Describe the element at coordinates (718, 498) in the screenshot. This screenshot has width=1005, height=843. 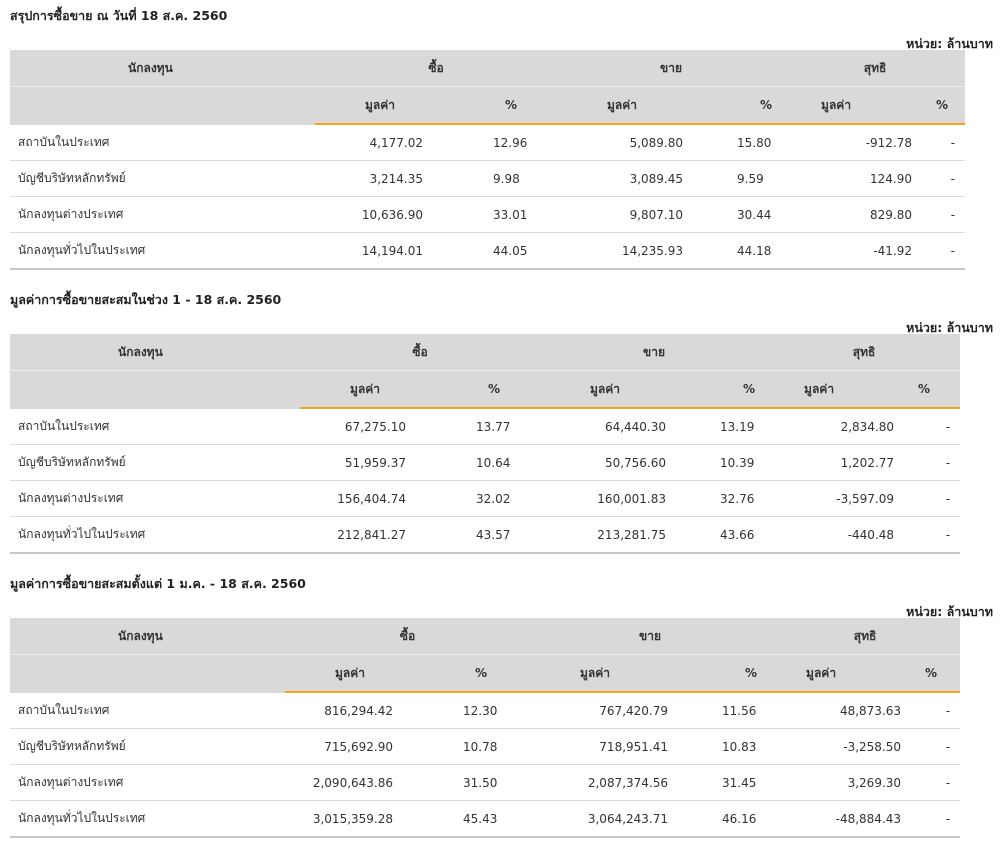
I see `sell-percent: 32.76` at that location.